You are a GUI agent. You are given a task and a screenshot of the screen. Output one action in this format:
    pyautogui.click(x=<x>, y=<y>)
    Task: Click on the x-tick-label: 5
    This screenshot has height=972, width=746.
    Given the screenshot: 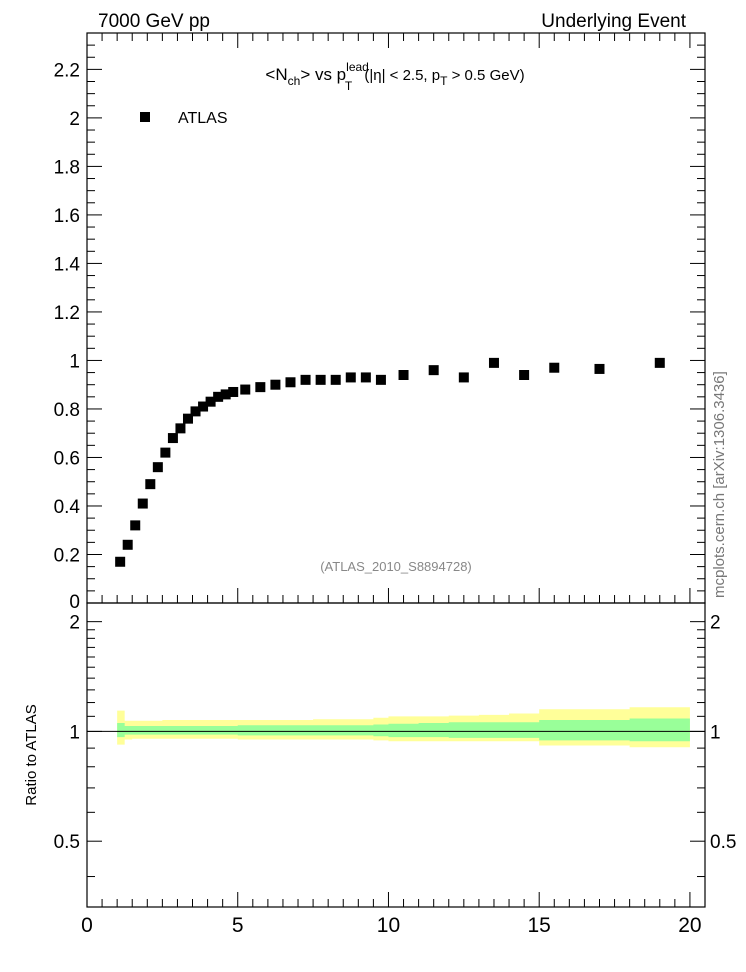 What is the action you would take?
    pyautogui.click(x=238, y=925)
    